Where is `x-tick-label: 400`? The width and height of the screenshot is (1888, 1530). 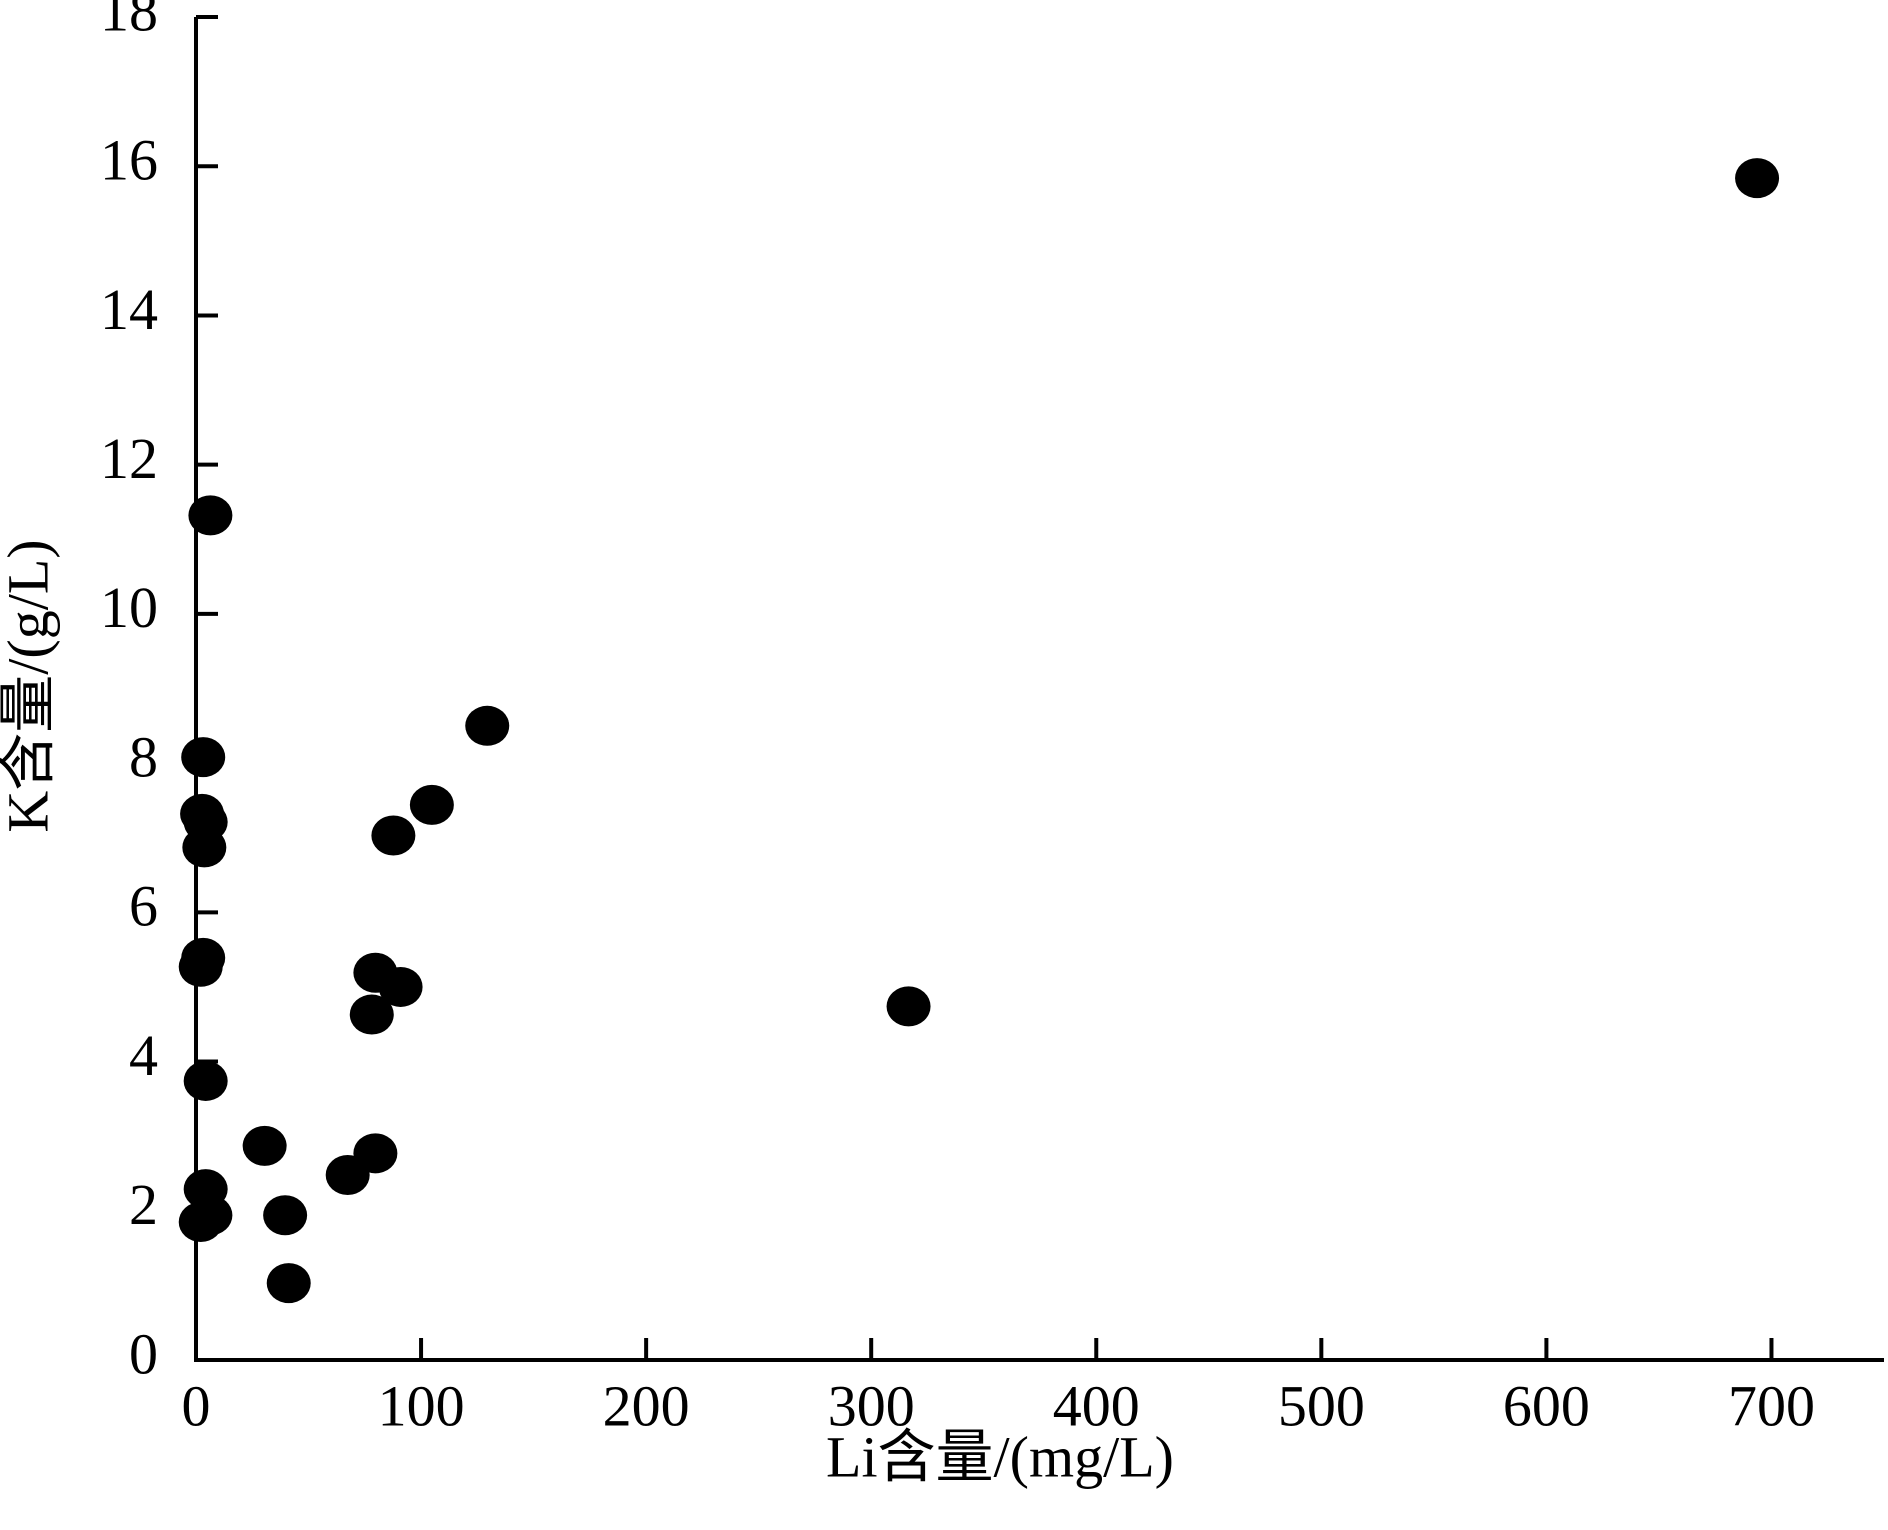 x-tick-label: 400 is located at coordinates (1096, 1405).